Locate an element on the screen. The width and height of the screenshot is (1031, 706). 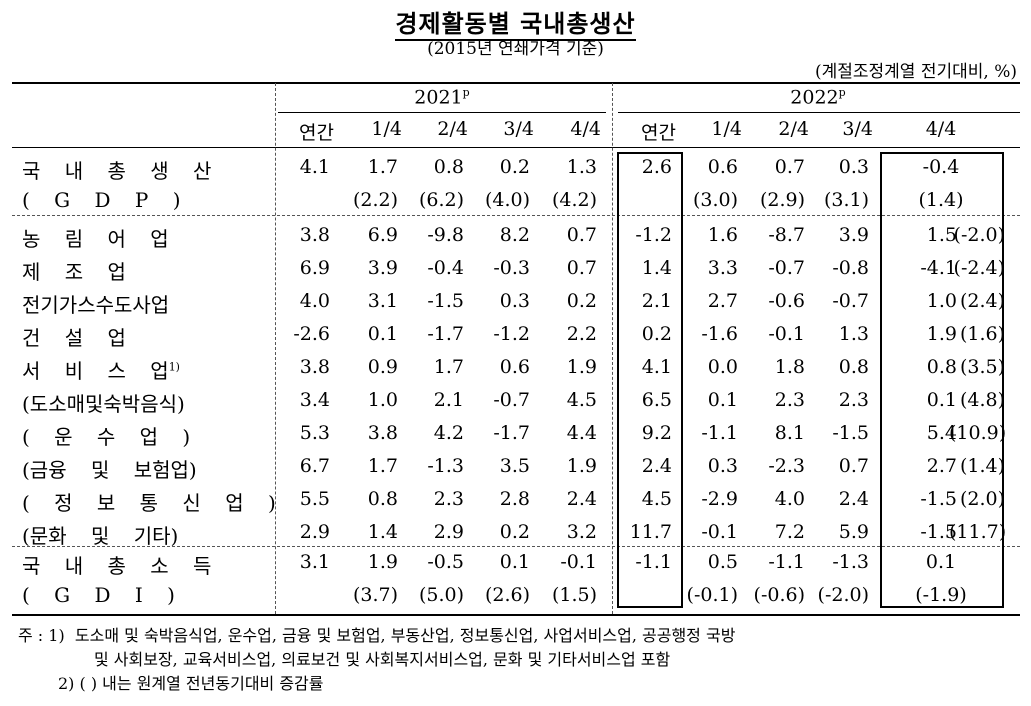
table-cell: (3.1) is located at coordinates (846, 200).